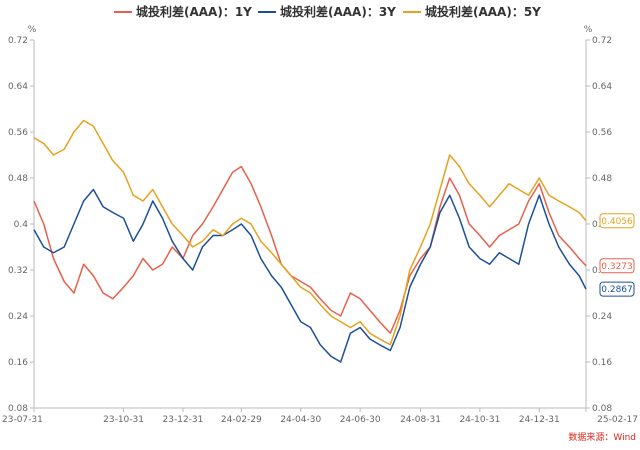 Image resolution: width=640 pixels, height=450 pixels. Describe the element at coordinates (18, 317) in the screenshot. I see `y-tick-label-left: 0.24` at that location.